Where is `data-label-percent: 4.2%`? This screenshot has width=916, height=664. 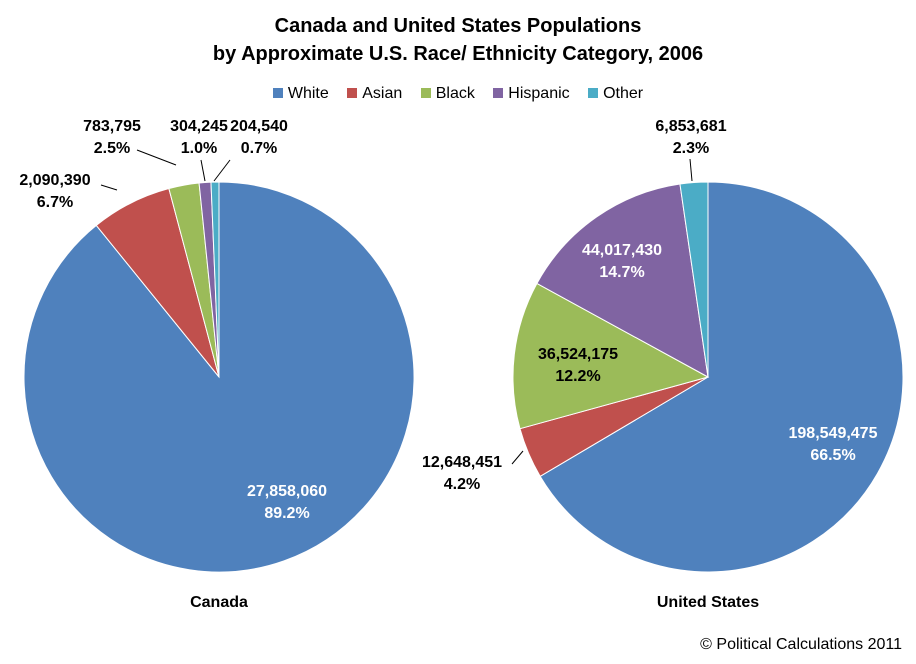
data-label-percent: 4.2% is located at coordinates (462, 484).